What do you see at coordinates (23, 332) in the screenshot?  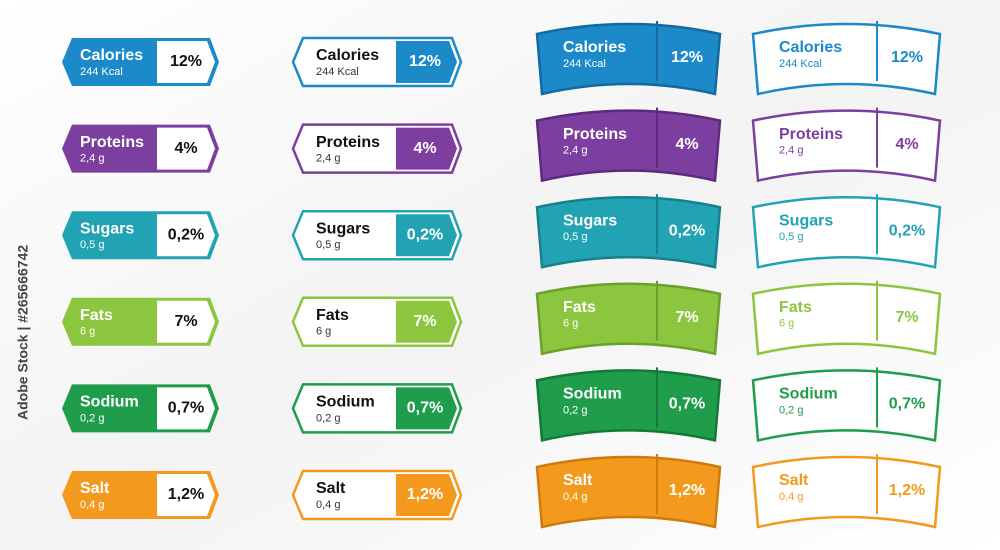 I see `watermark: Adobe Stock | #265666742` at bounding box center [23, 332].